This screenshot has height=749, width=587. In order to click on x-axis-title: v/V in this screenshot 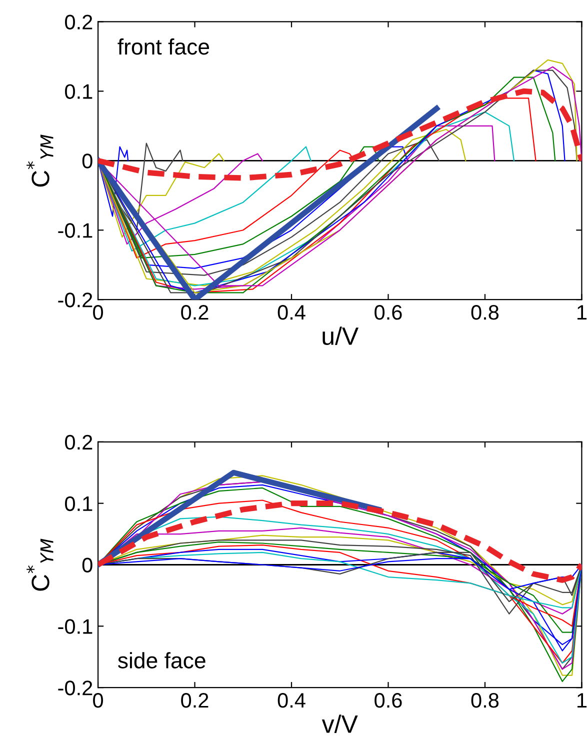, I will do `click(340, 724)`.